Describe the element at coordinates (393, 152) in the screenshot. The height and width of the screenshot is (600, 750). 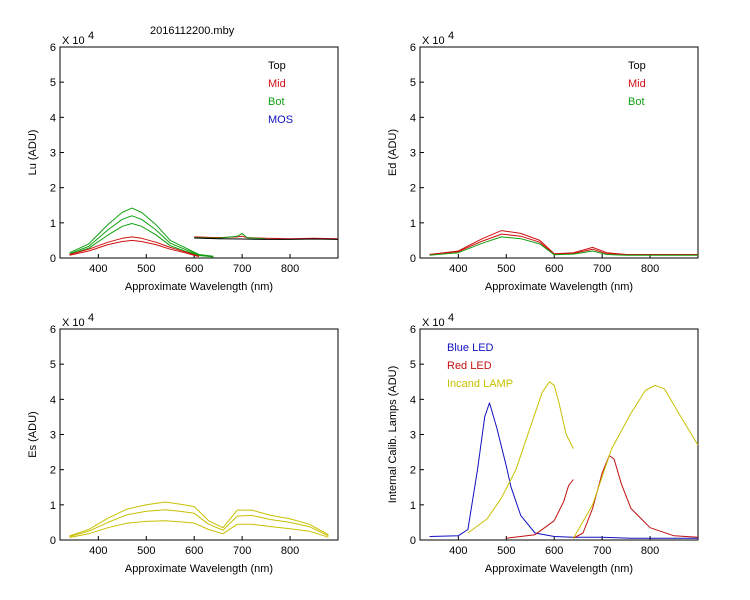
I see `y-axis-label: Ed (ADU)` at that location.